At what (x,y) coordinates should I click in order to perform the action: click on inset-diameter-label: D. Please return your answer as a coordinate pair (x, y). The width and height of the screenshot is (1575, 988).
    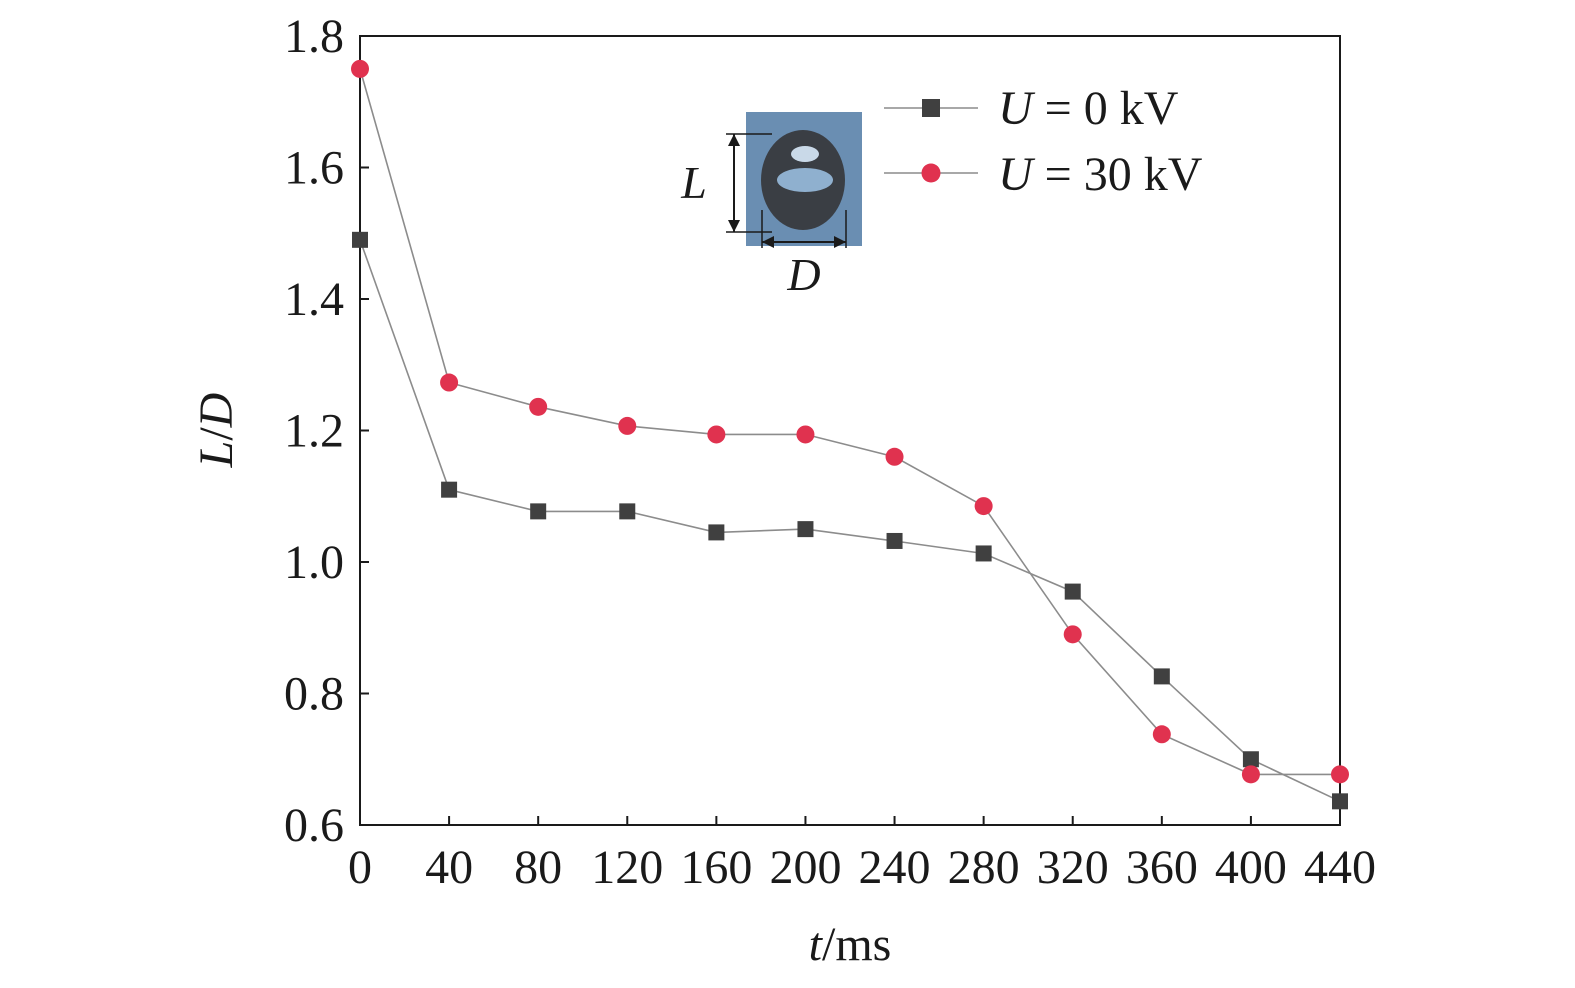
    Looking at the image, I should click on (803, 274).